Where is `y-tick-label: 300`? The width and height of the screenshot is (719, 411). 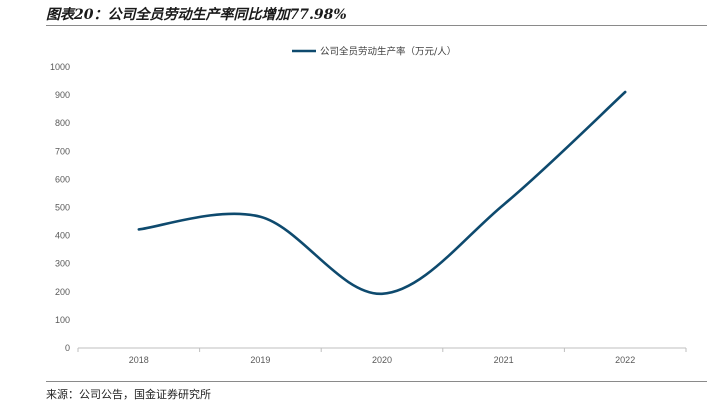 y-tick-label: 300 is located at coordinates (62, 264).